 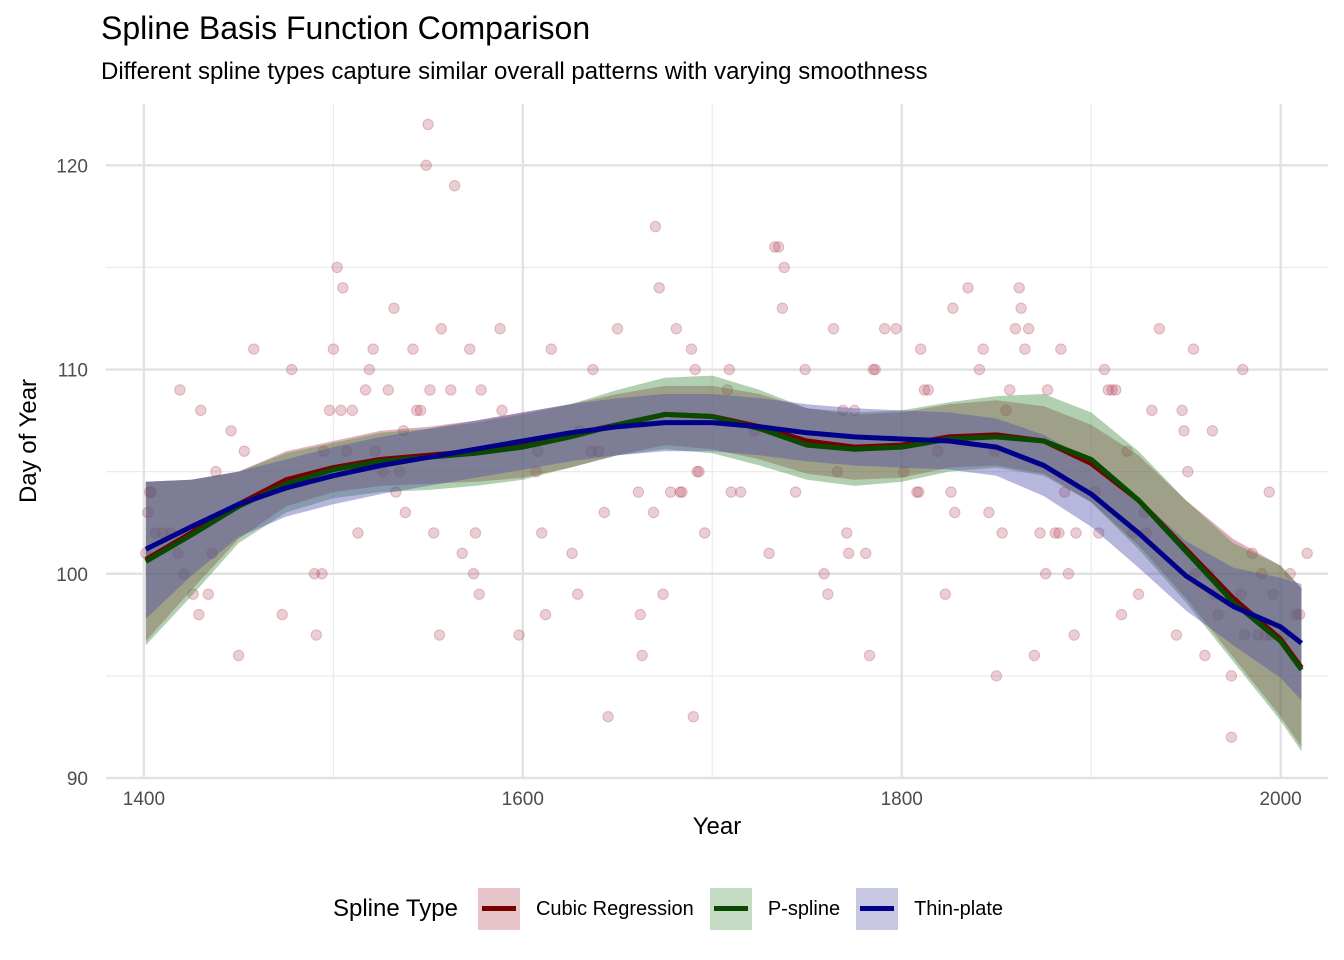 What do you see at coordinates (1280, 799) in the screenshot?
I see `x-tick-label: 2000` at bounding box center [1280, 799].